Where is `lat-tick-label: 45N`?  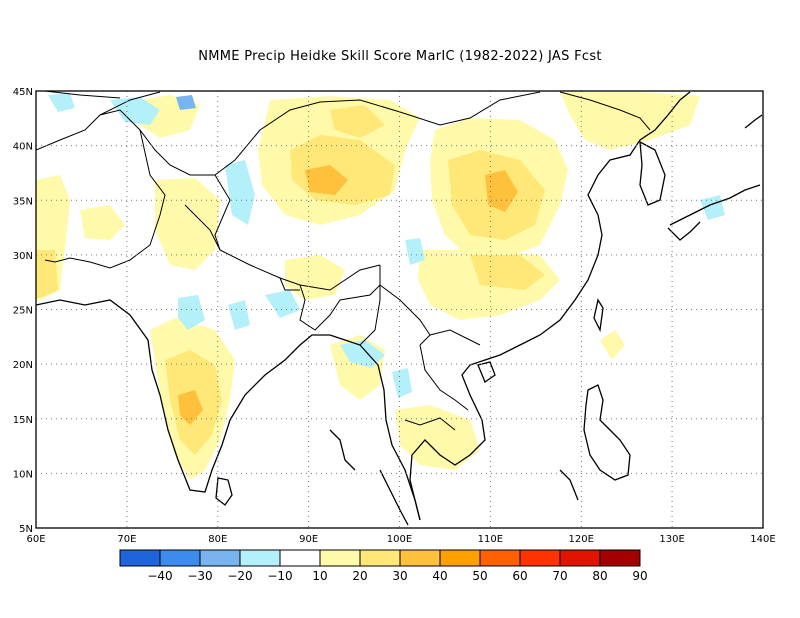
lat-tick-label: 45N is located at coordinates (23, 92).